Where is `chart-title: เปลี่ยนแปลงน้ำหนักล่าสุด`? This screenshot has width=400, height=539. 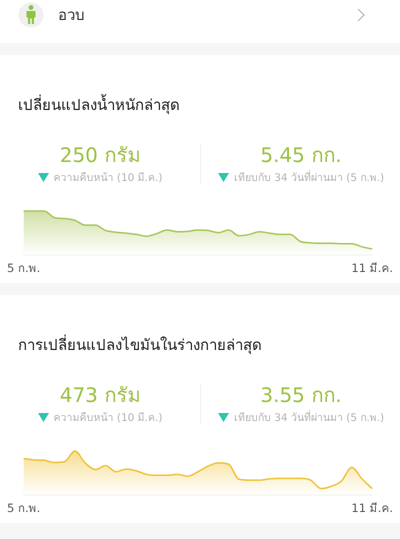 chart-title: เปลี่ยนแปลงน้ำหนักล่าสุด is located at coordinates (99, 105).